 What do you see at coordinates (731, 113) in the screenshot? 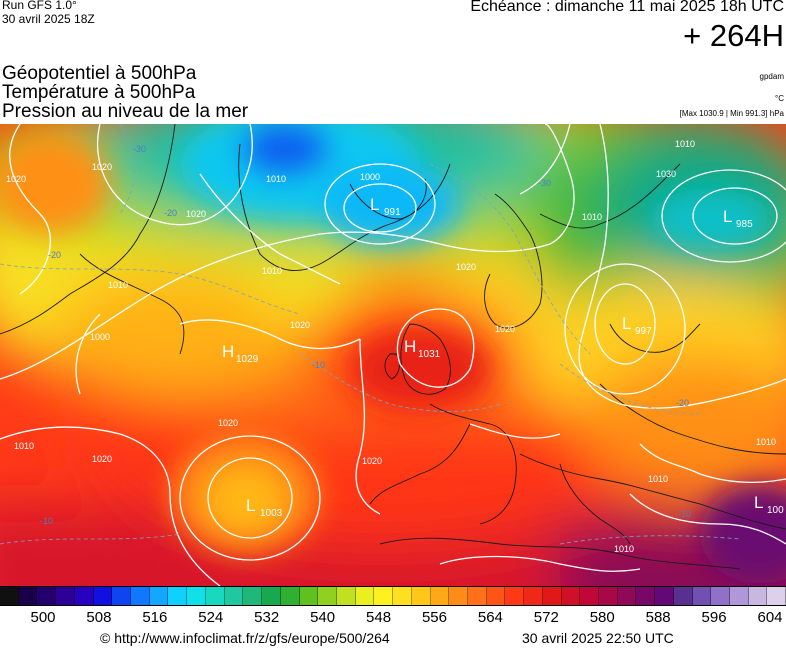
I see `pressure-range: [Max 1030.9 | Min 991.3] hPa` at bounding box center [731, 113].